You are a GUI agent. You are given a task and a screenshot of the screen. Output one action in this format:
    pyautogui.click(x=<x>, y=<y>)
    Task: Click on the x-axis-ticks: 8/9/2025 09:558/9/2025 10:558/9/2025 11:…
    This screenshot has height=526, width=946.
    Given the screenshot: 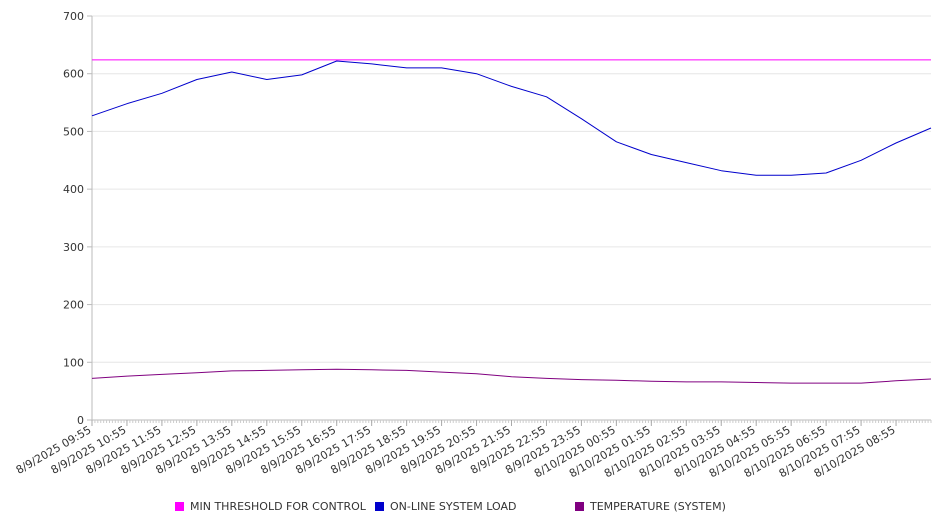 What is the action you would take?
    pyautogui.click(x=473, y=450)
    